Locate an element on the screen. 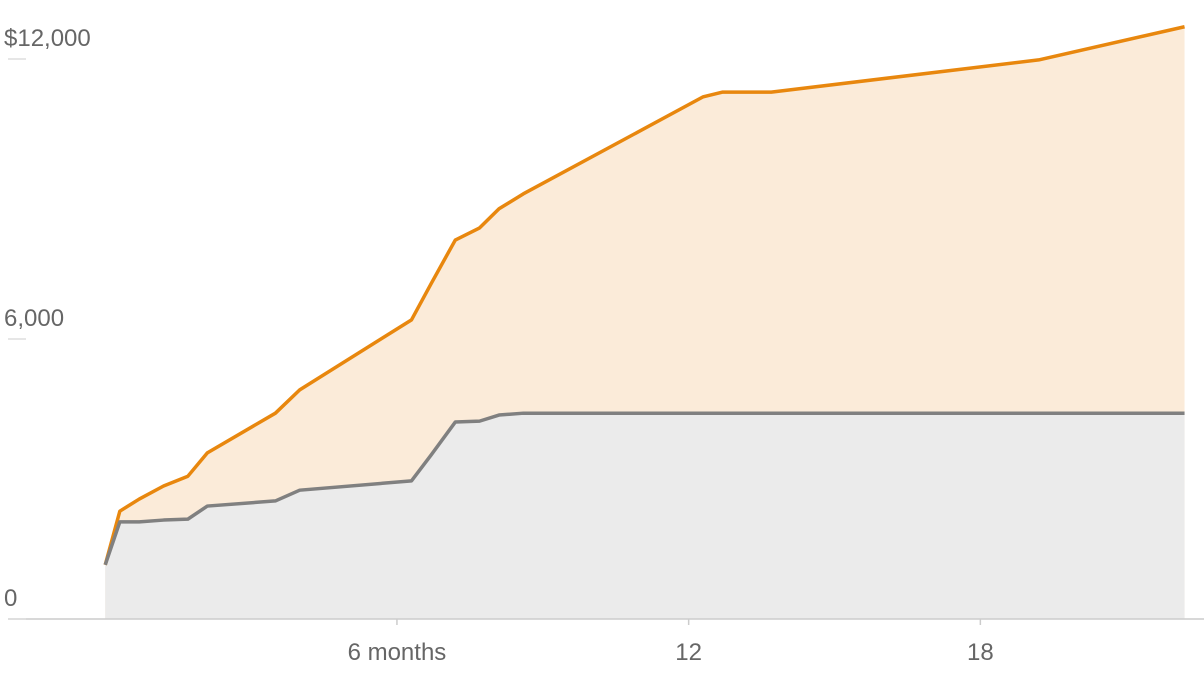 This screenshot has height=676, width=1204. x-tick-label: 18 is located at coordinates (980, 652).